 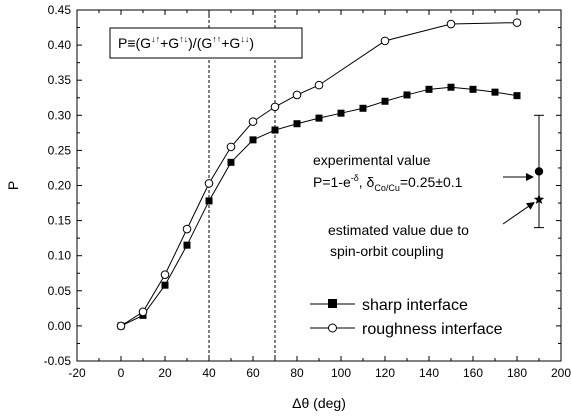 I want to click on formula-sup3: ↑↑, so click(x=216, y=39).